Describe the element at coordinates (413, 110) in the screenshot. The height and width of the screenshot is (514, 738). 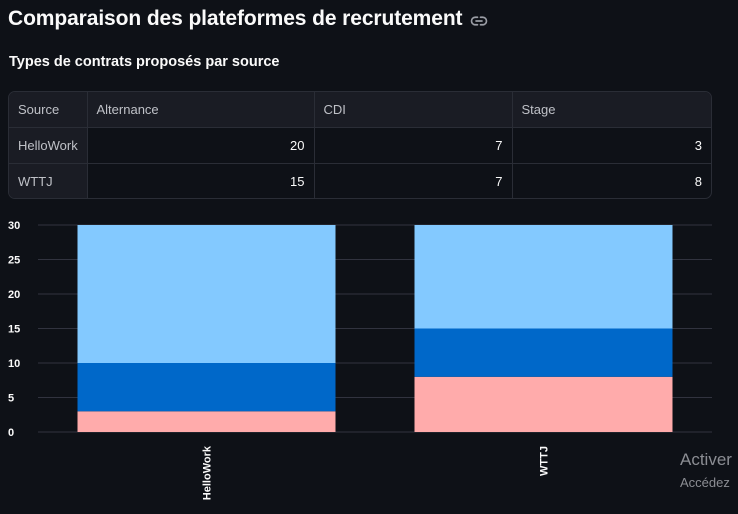
I see `column-header-cdi: CDI` at that location.